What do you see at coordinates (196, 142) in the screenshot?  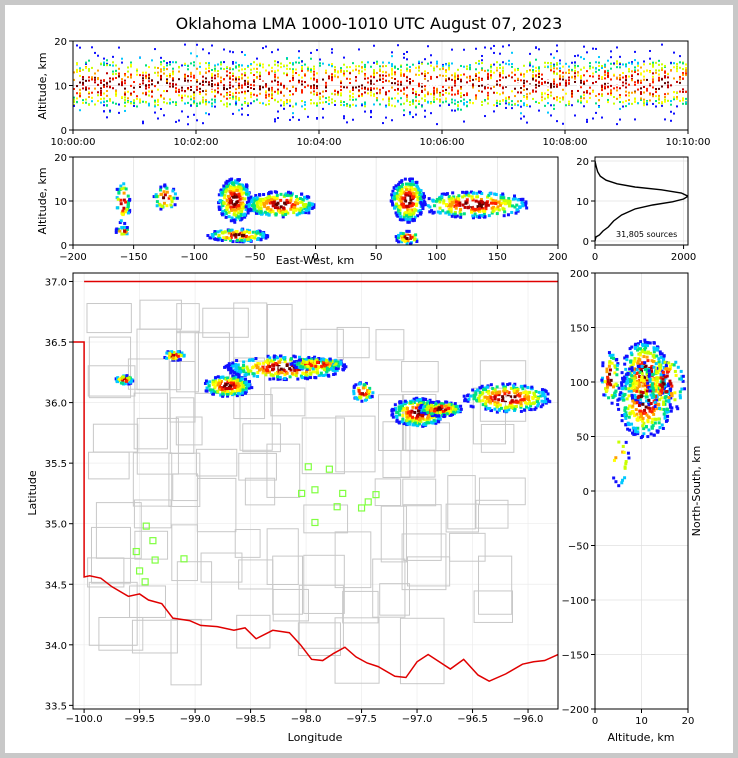 I see `x-tick-label: 10:02:00` at bounding box center [196, 142].